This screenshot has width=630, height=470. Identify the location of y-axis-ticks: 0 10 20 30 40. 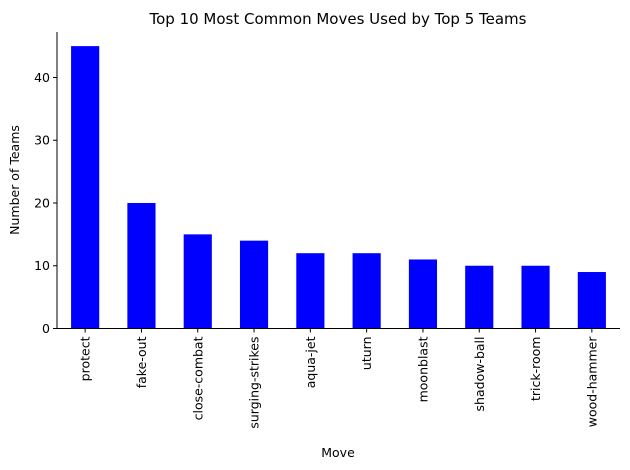
(45, 203).